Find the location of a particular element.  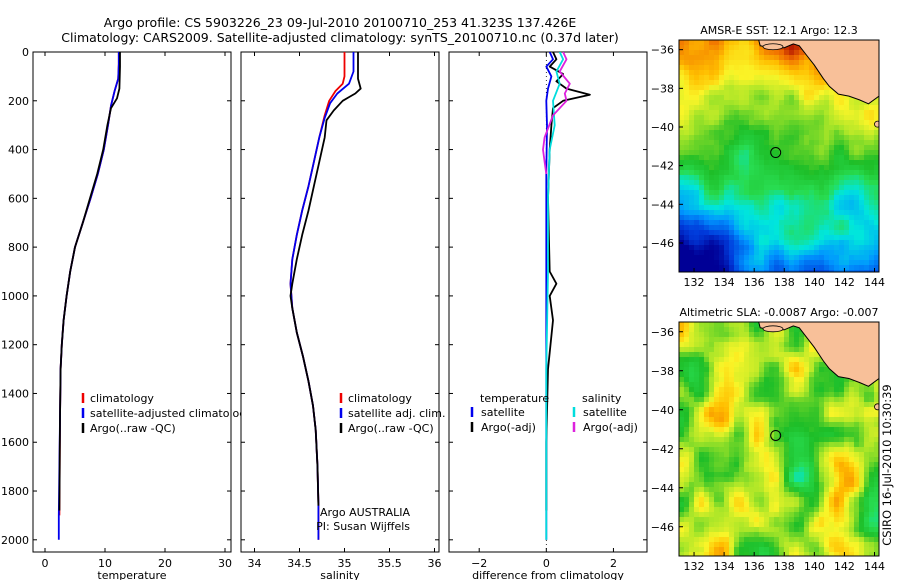

y-tick-label: 1600 is located at coordinates (15, 442).